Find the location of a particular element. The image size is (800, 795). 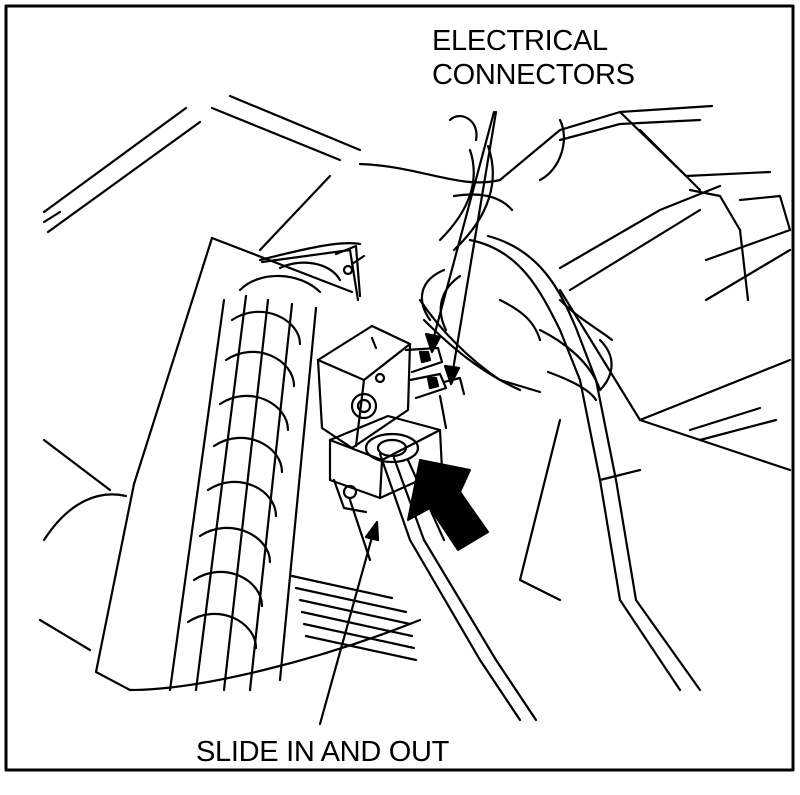

electrical-connectors-label-line1: ELECTRICAL is located at coordinates (520, 41).